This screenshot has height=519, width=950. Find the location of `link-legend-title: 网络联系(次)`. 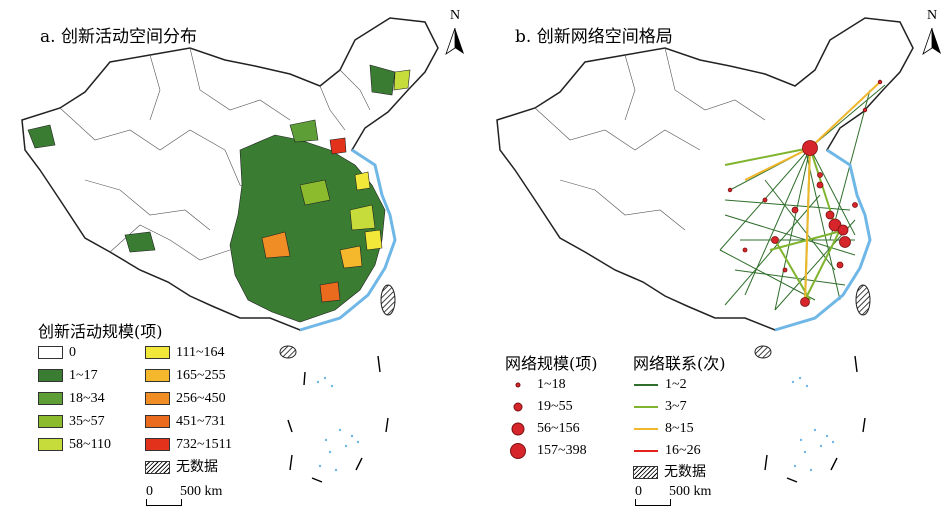

link-legend-title: 网络联系(次) is located at coordinates (679, 363).